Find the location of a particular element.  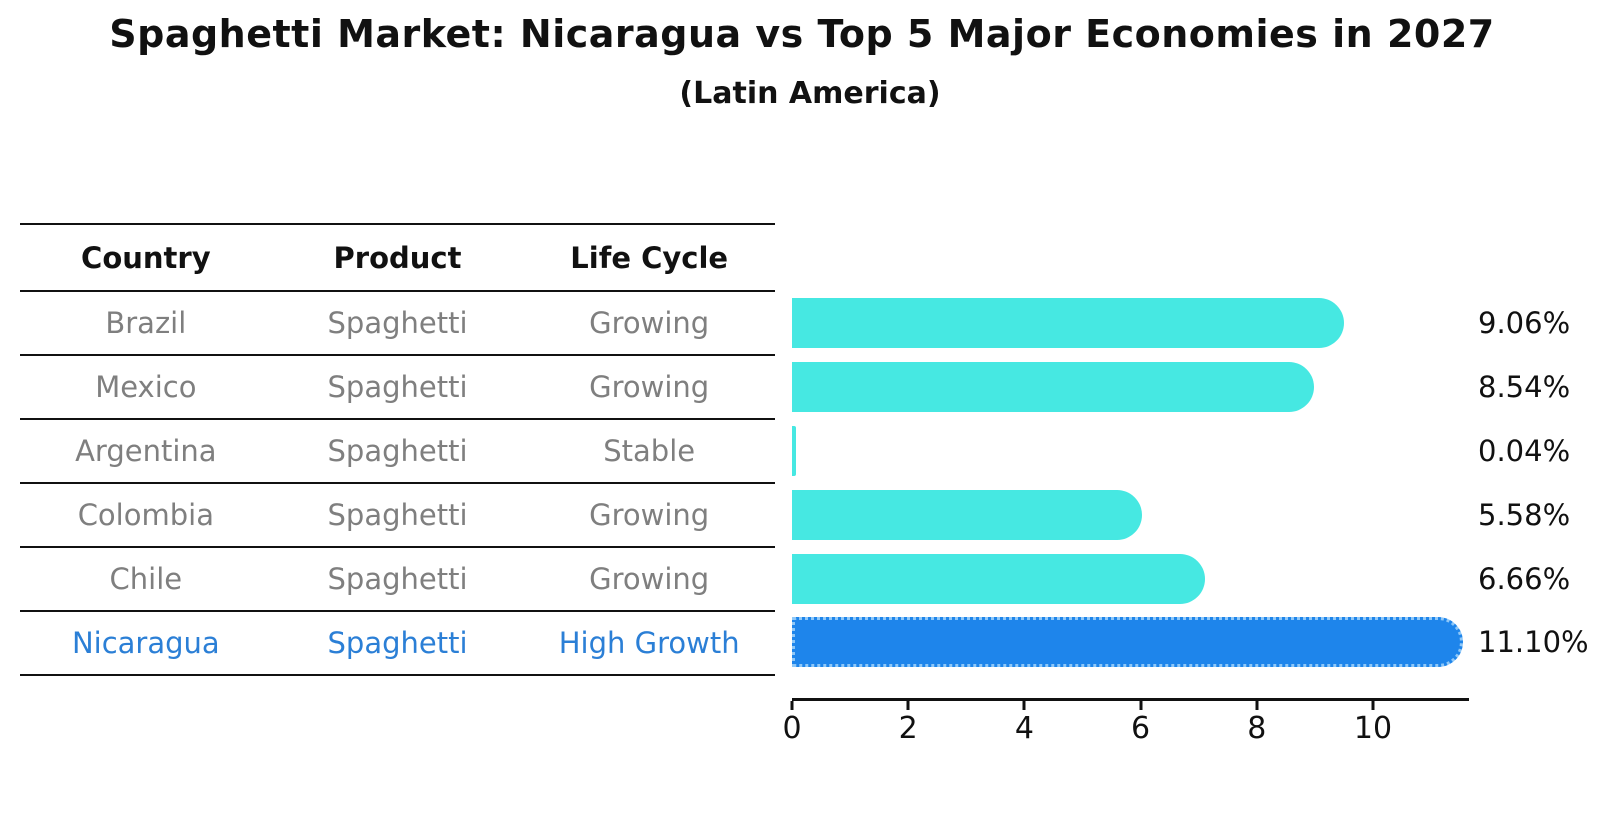

cell-country: Colombia is located at coordinates (145, 515).